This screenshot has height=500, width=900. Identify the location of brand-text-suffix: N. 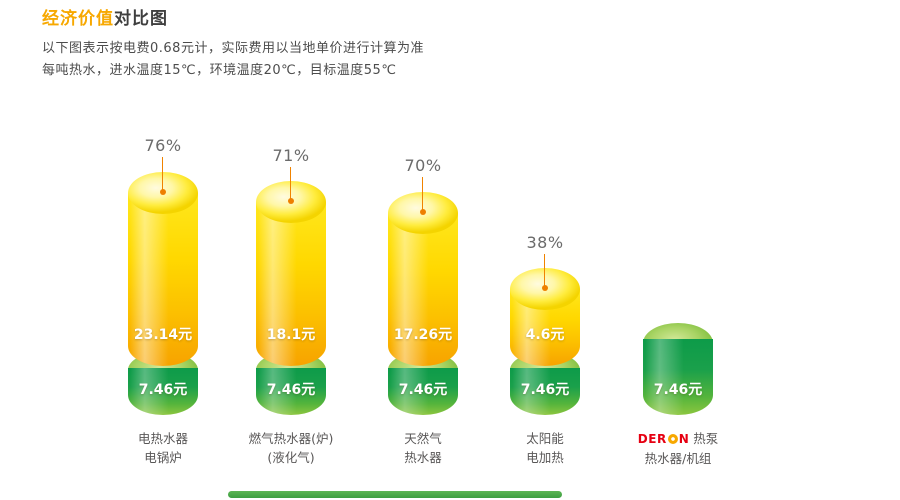
(684, 439).